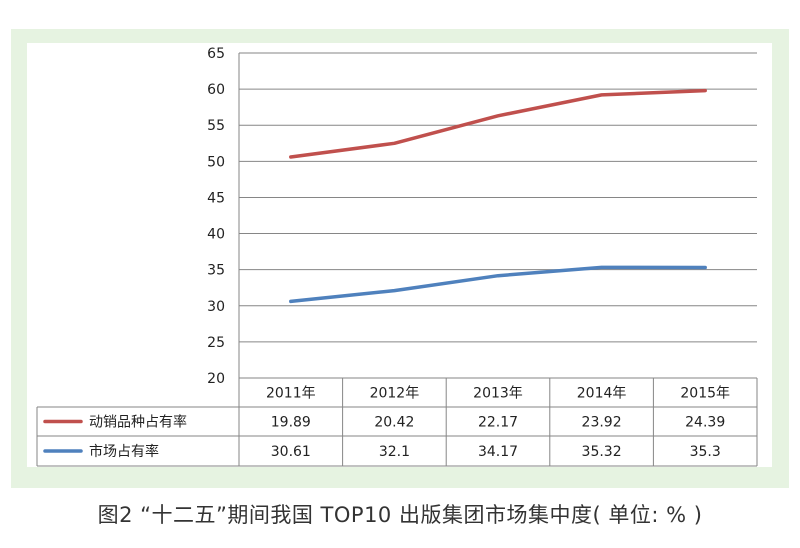 This screenshot has height=548, width=800. I want to click on y-tick-label: 60, so click(216, 90).